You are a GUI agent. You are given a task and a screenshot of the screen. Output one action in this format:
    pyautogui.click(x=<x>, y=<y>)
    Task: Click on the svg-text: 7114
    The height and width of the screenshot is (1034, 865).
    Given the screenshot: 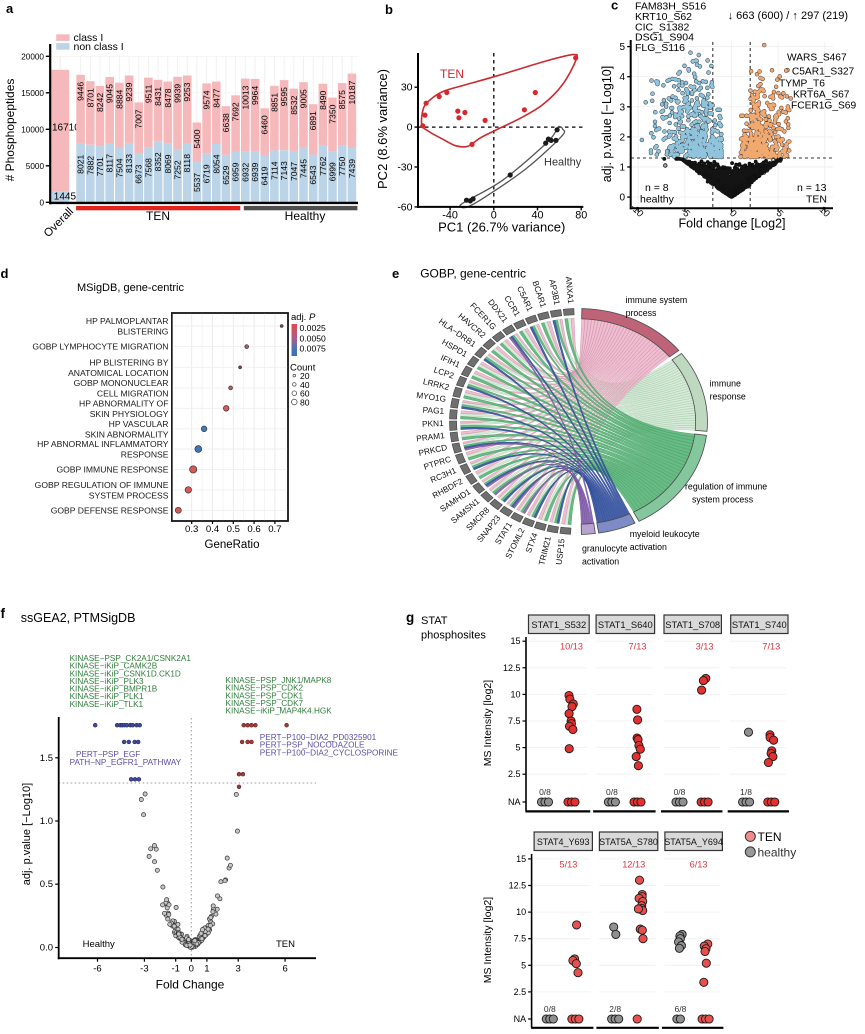 What is the action you would take?
    pyautogui.click(x=274, y=170)
    